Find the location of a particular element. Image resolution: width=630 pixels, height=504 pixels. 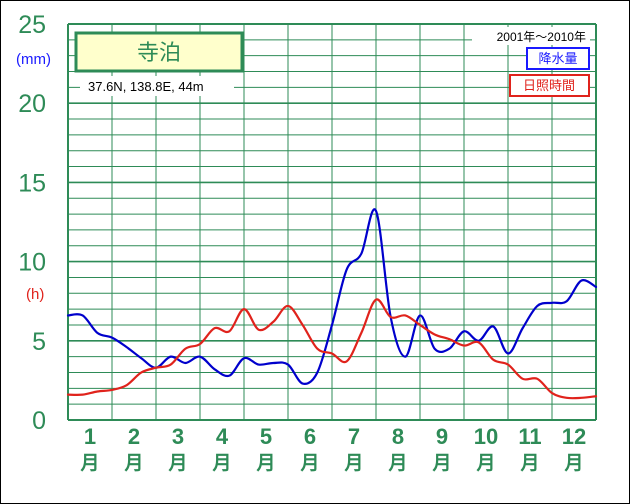

legend-precip: 降水量 is located at coordinates (557, 59).